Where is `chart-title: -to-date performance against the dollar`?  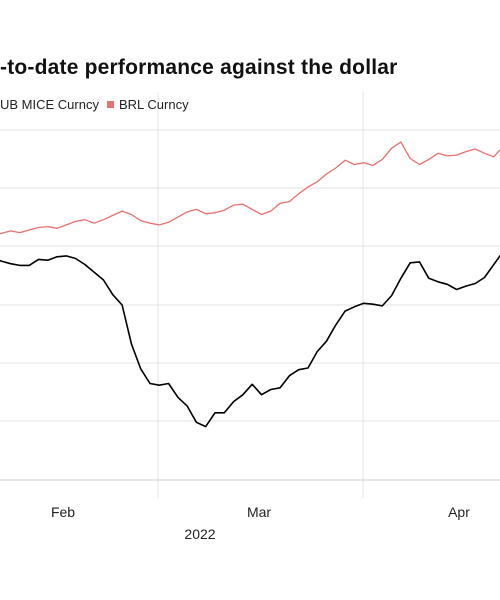
chart-title: -to-date performance against the dollar is located at coordinates (199, 67).